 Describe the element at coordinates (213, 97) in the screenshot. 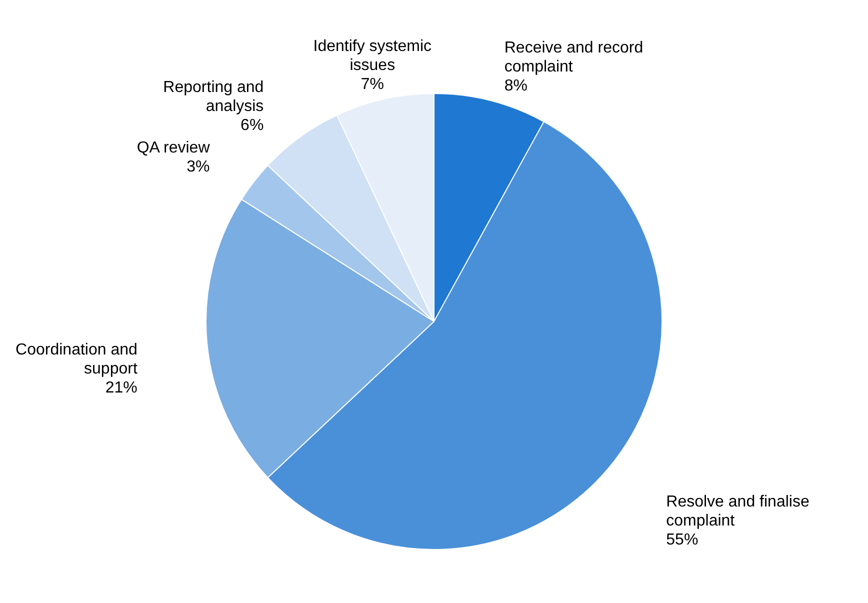

I see `slice-label: Reporting and analysis` at that location.